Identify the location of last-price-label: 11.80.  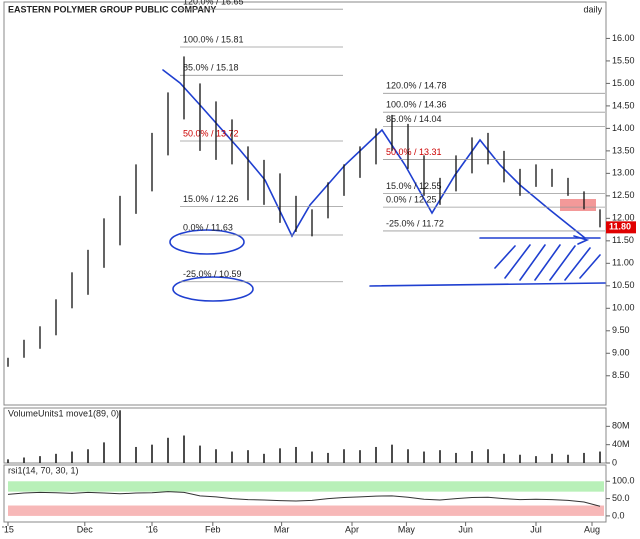
(620, 227).